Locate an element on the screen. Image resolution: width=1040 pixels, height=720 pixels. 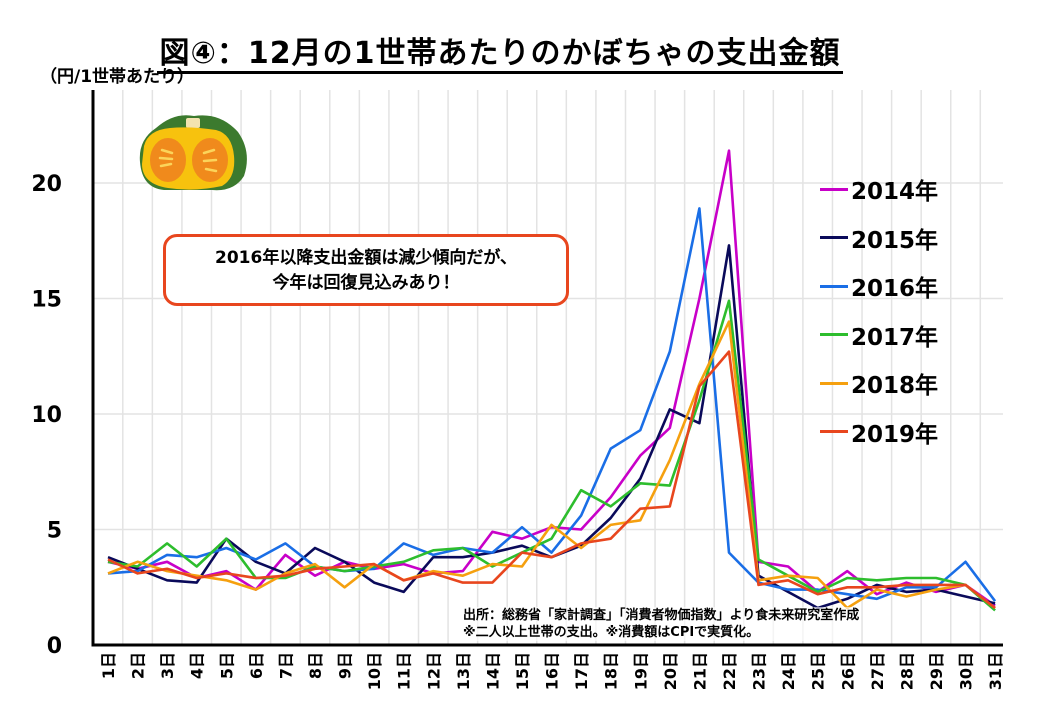
x-tick-label: 7日 is located at coordinates (285, 665).